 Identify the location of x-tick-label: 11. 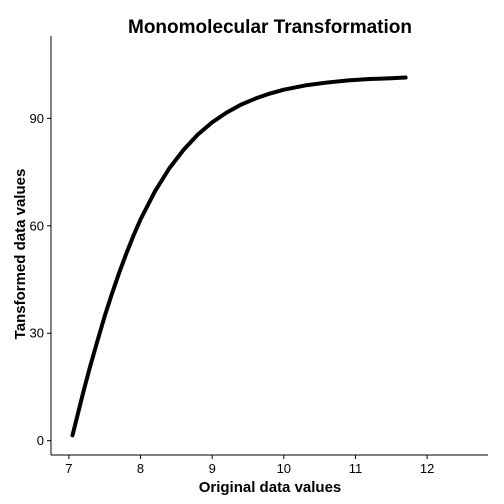
(356, 468).